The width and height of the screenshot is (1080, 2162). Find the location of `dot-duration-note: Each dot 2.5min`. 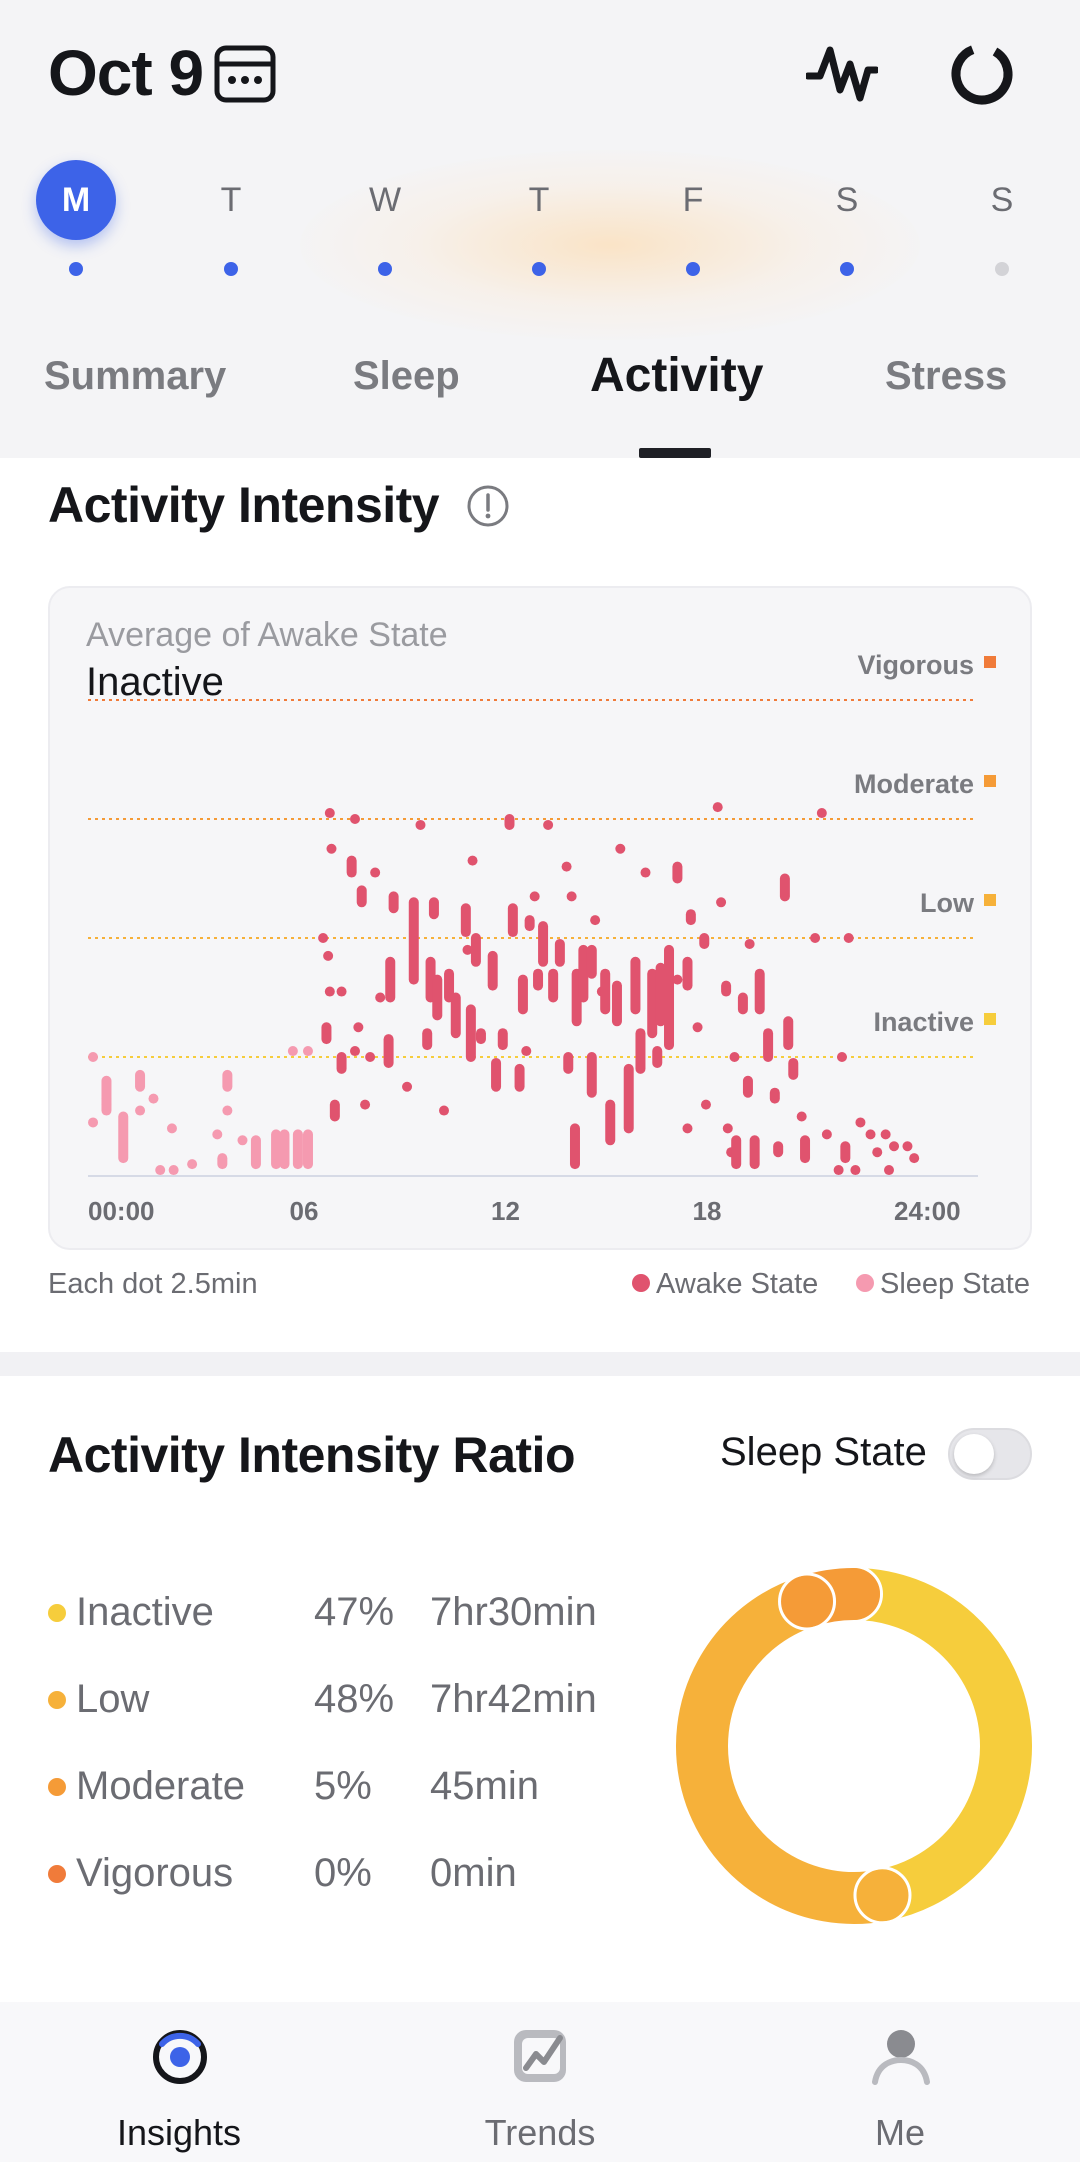

dot-duration-note: Each dot 2.5min is located at coordinates (153, 1284).